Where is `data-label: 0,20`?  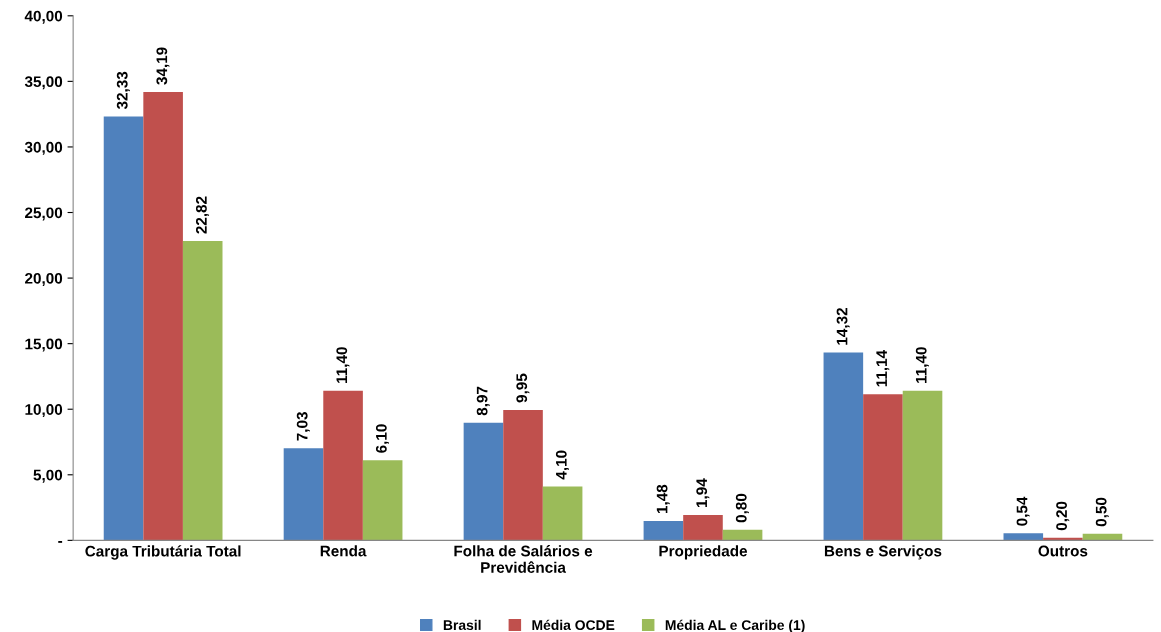
data-label: 0,20 is located at coordinates (1063, 516).